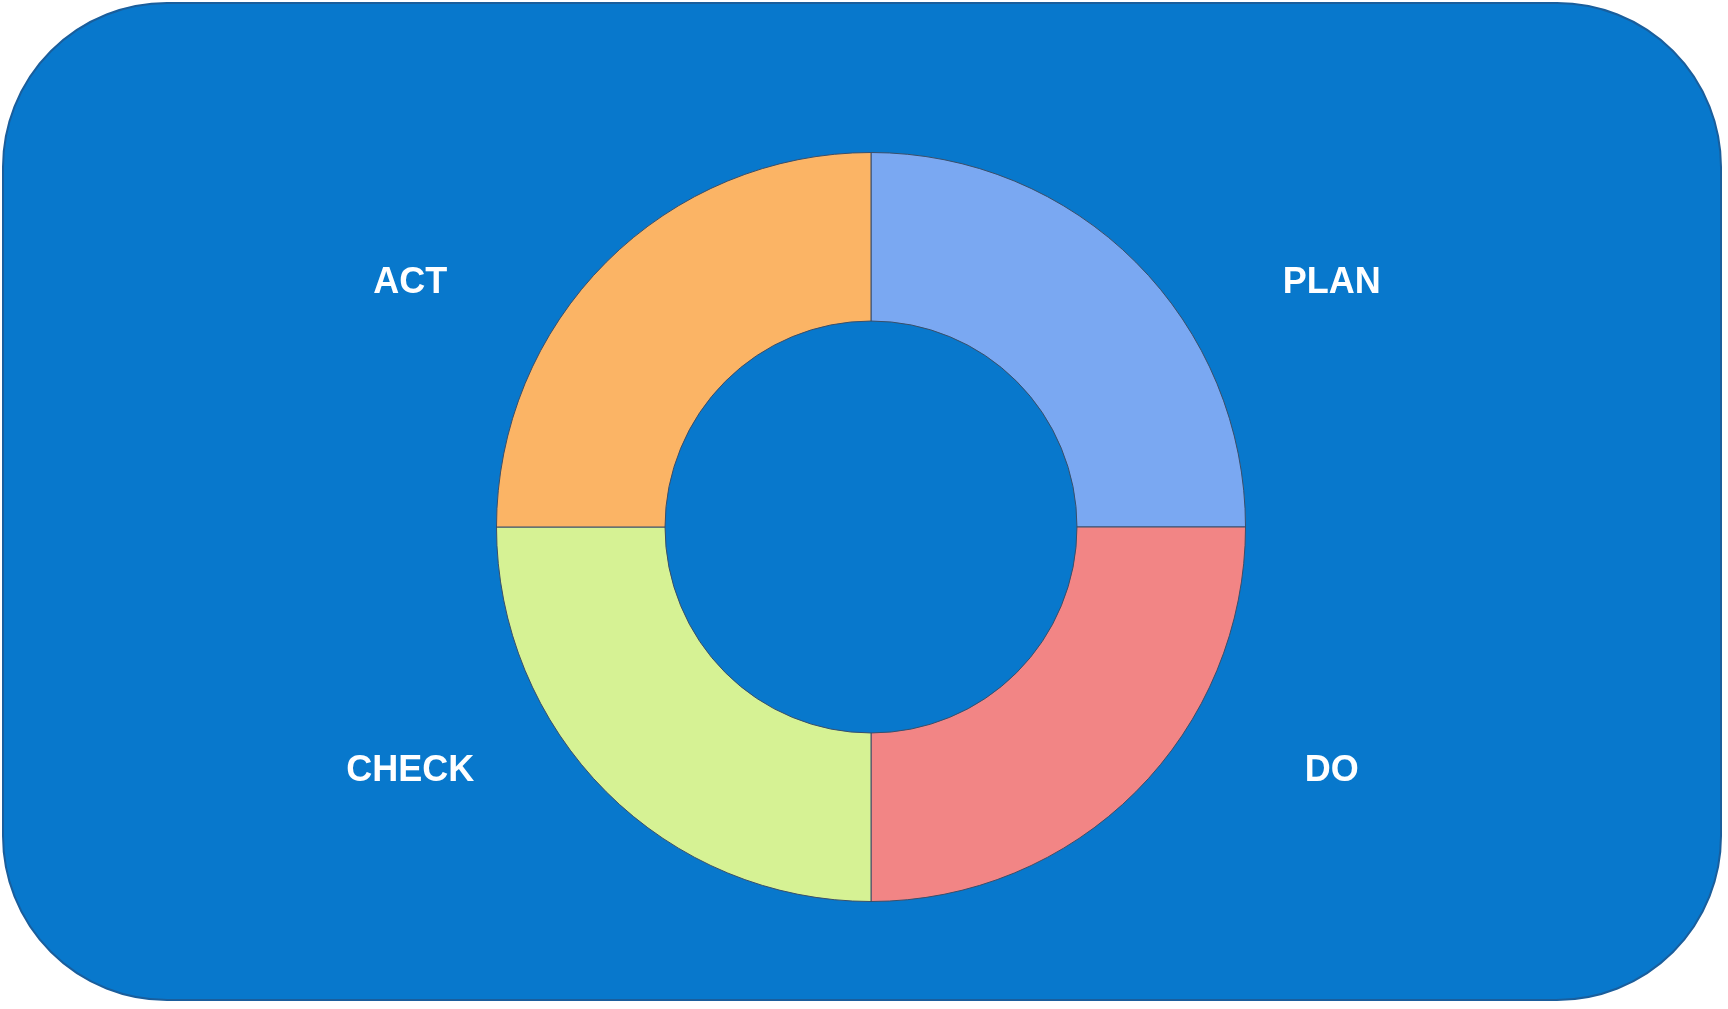 The image size is (1728, 1009). Describe the element at coordinates (1331, 281) in the screenshot. I see `slice-label: PLAN` at that location.